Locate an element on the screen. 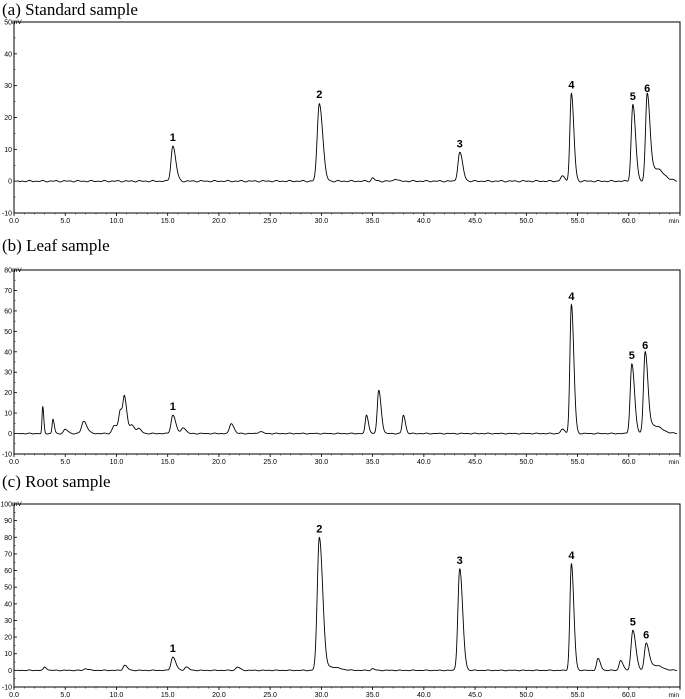  chart-title: (c) Root sample is located at coordinates (56, 481).